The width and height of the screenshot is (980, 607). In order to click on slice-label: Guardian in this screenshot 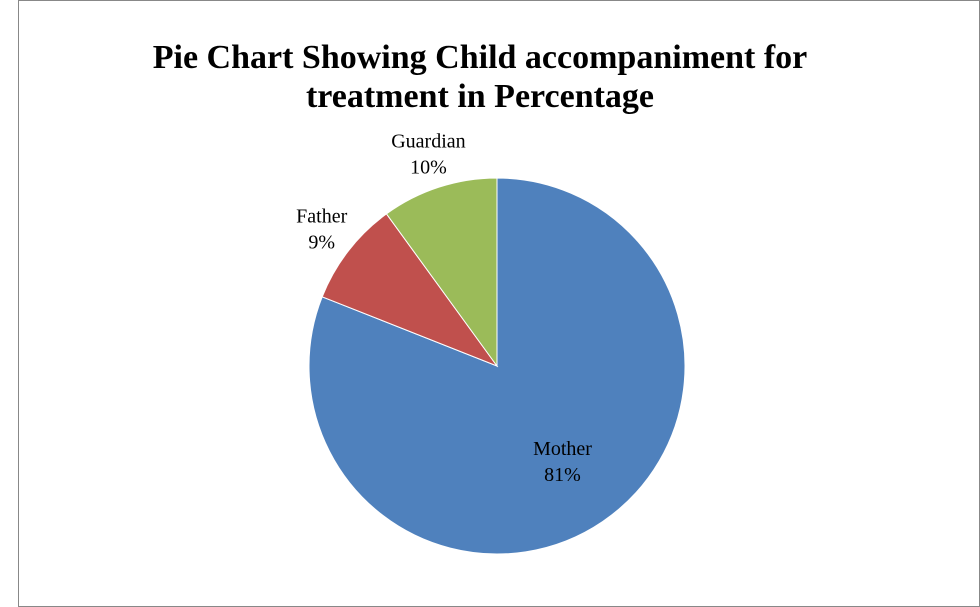, I will do `click(428, 142)`.